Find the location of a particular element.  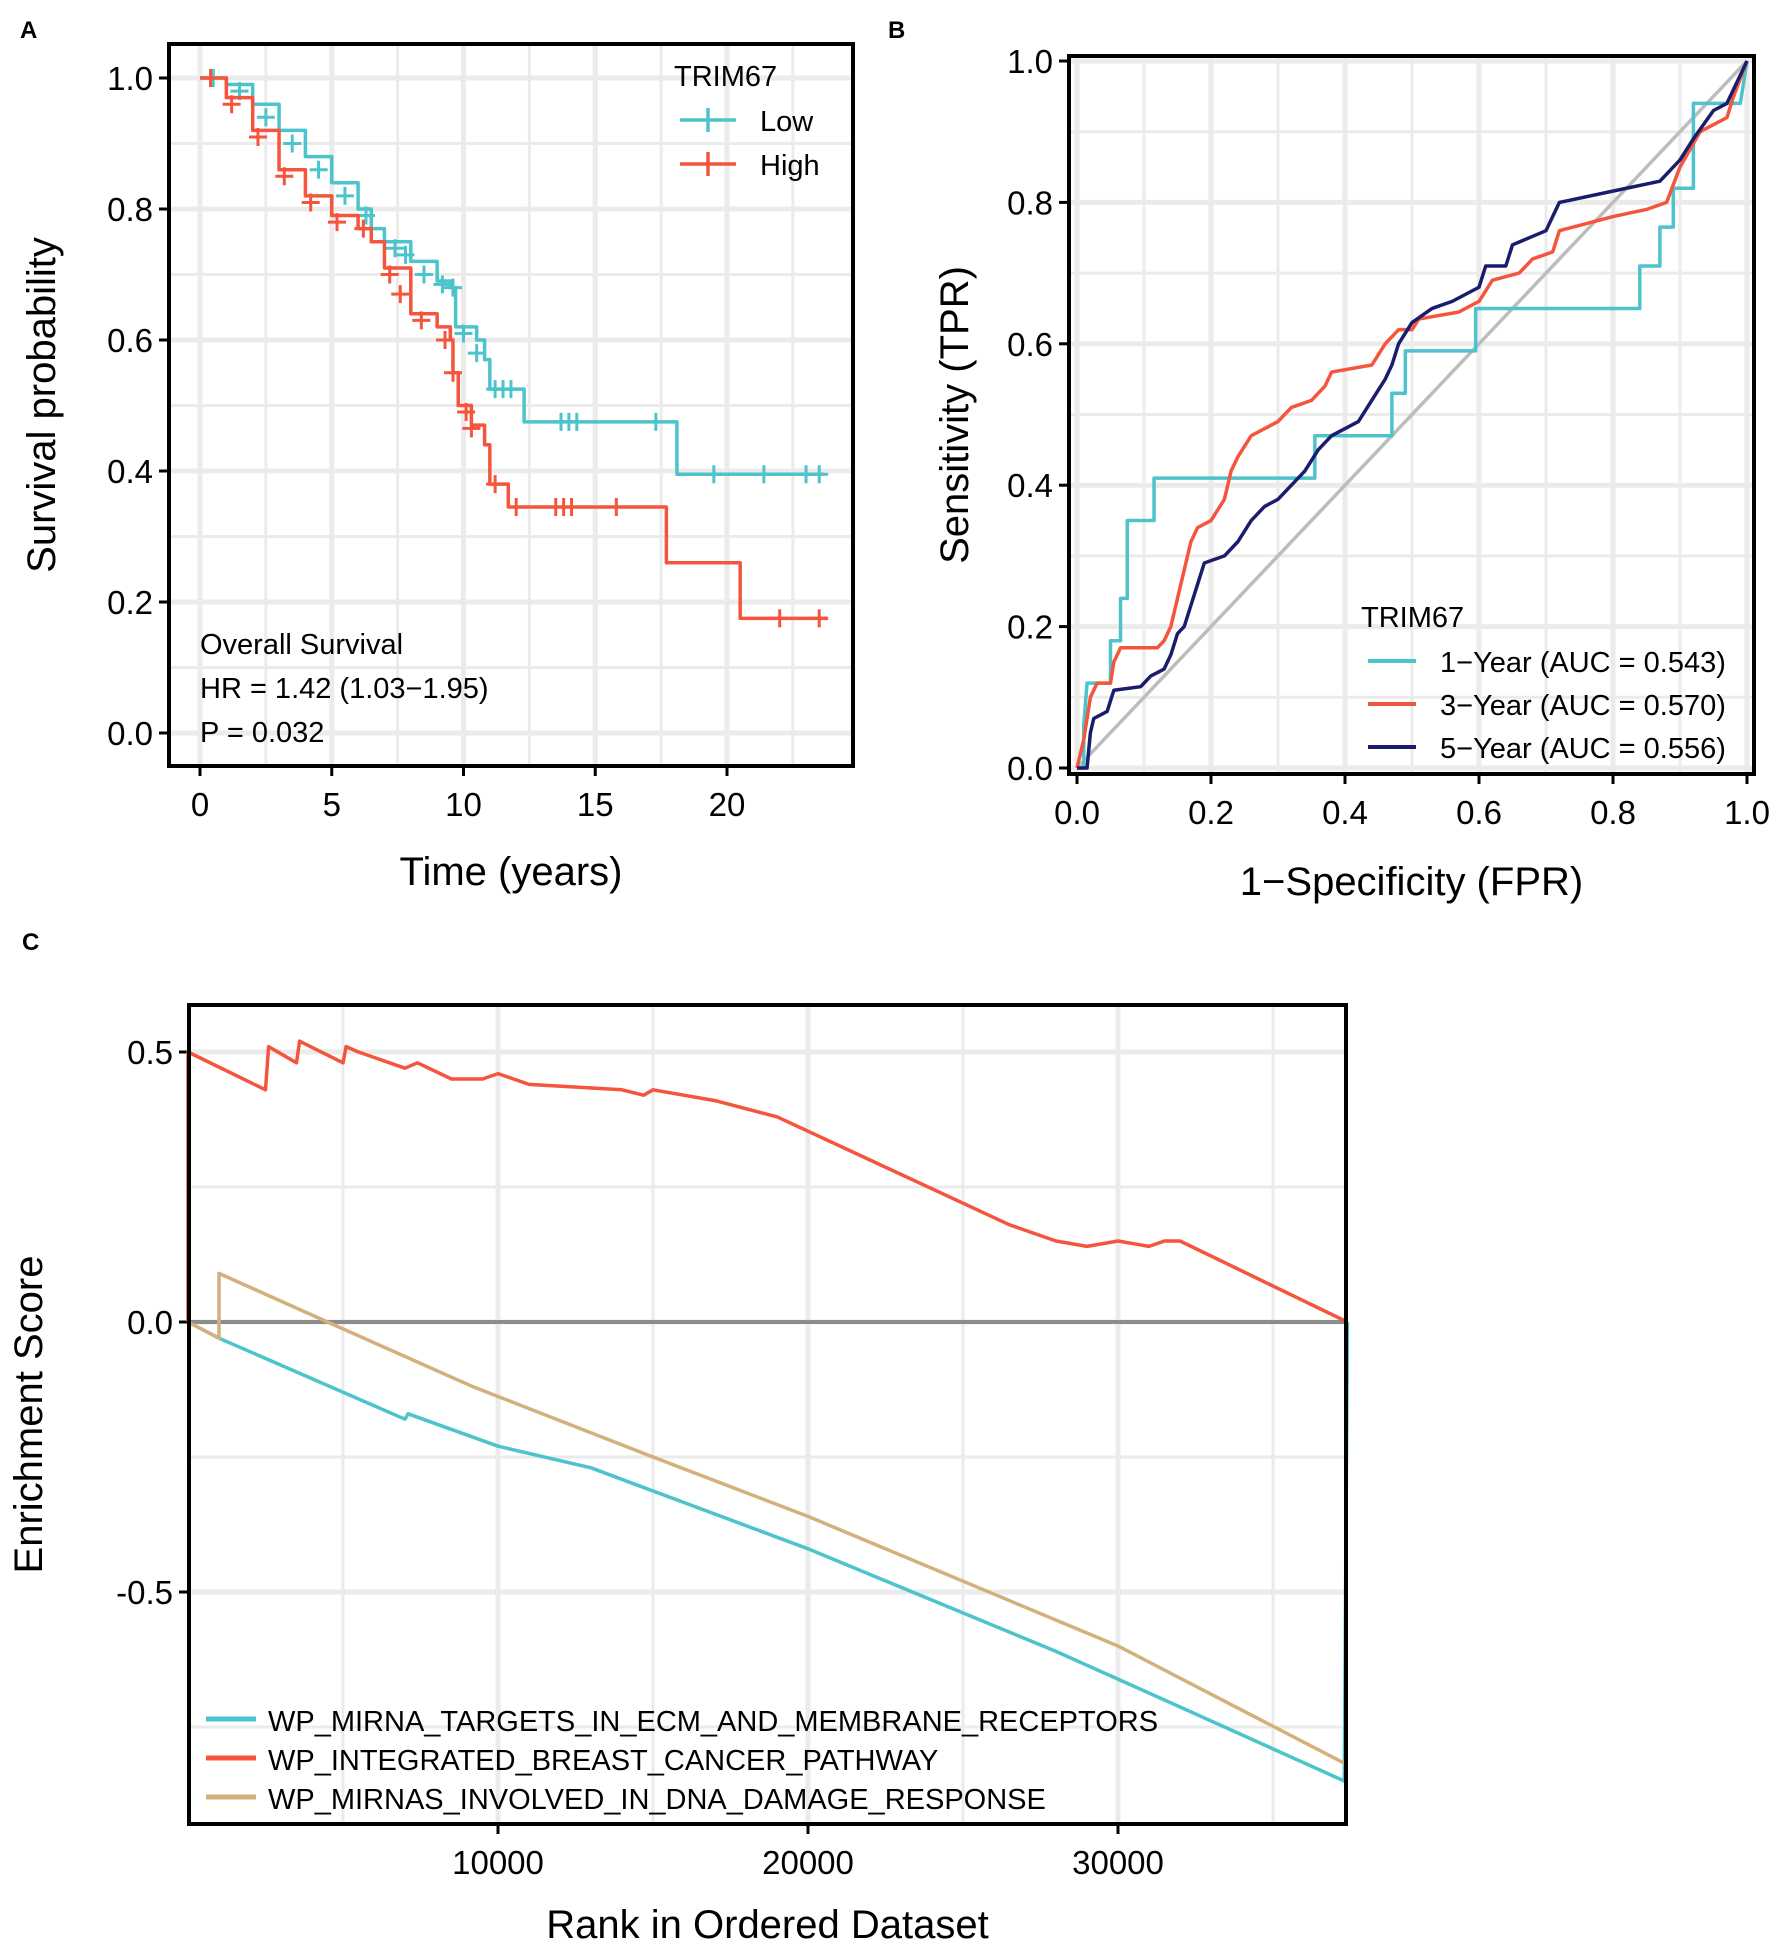

x-tick-label: 0 is located at coordinates (200, 804).